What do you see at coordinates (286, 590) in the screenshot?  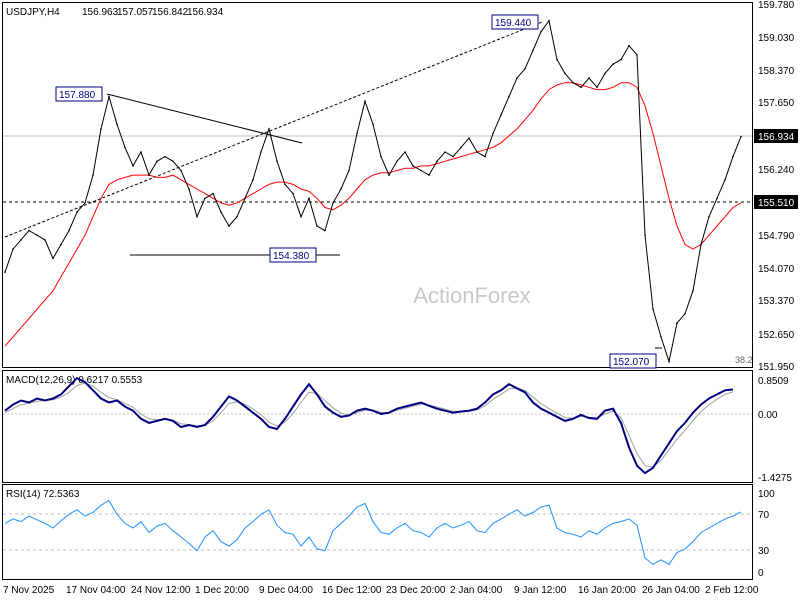 I see `time-tick: 9 Dec 04:00` at bounding box center [286, 590].